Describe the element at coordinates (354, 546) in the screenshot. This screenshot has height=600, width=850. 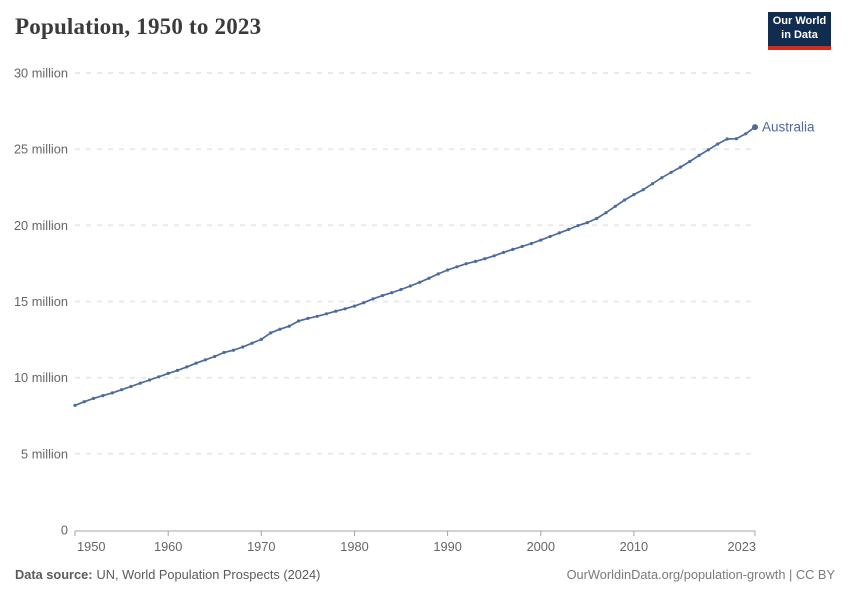
I see `x-axis-label-1980: 1980` at that location.